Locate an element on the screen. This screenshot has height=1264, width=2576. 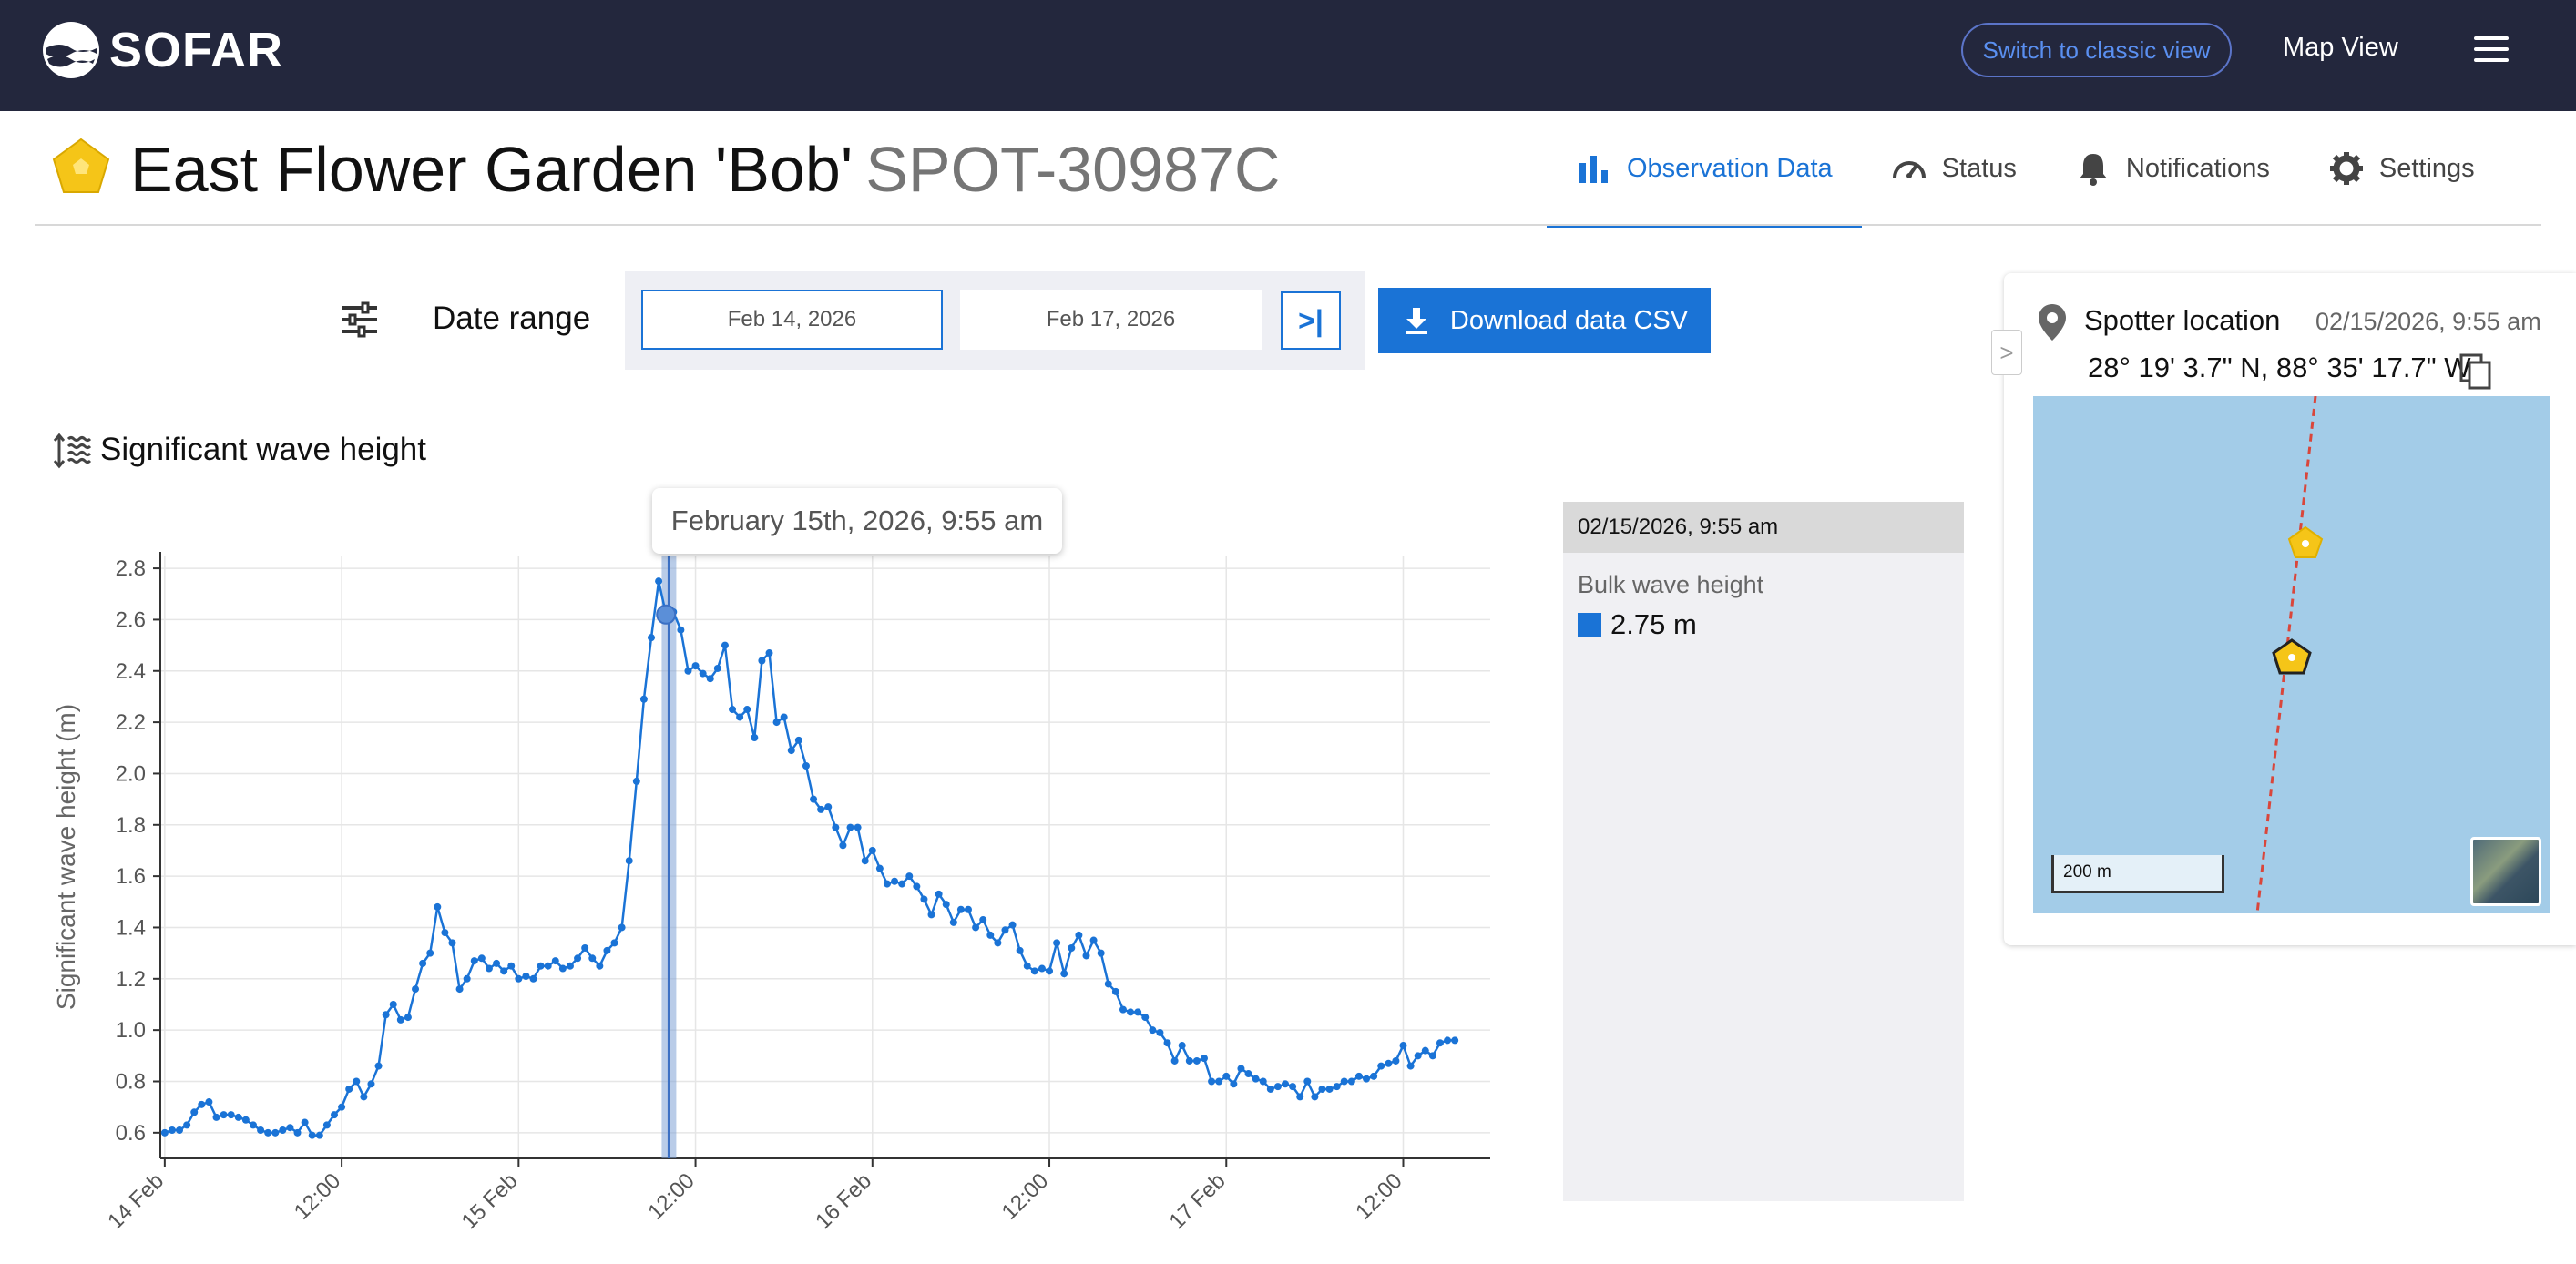
previous-position-marker is located at coordinates (2305, 541).